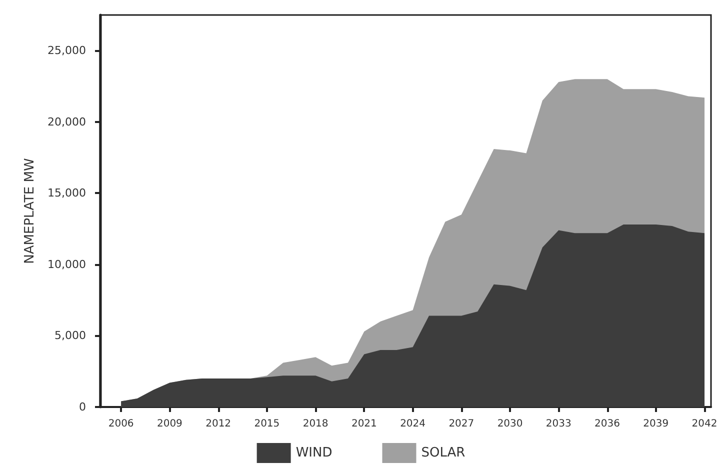 Image resolution: width=722 pixels, height=470 pixels. I want to click on x-tick-label: 2015, so click(267, 424).